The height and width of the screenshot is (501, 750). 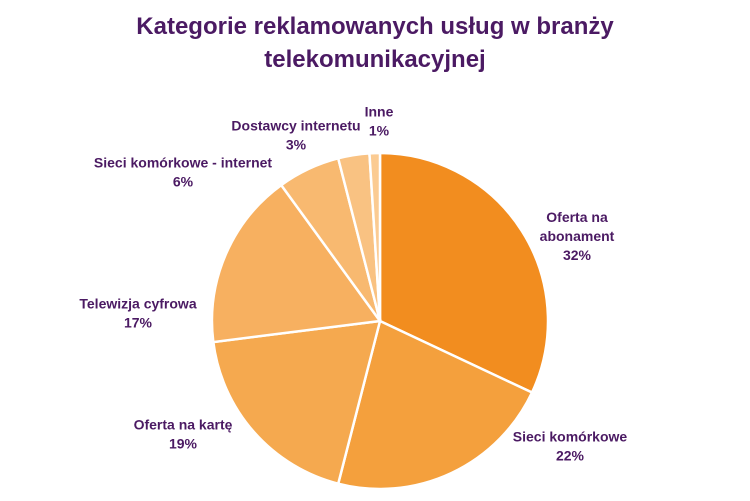 What do you see at coordinates (570, 446) in the screenshot?
I see `slice-label-1: Sieci komórkowe 22%` at bounding box center [570, 446].